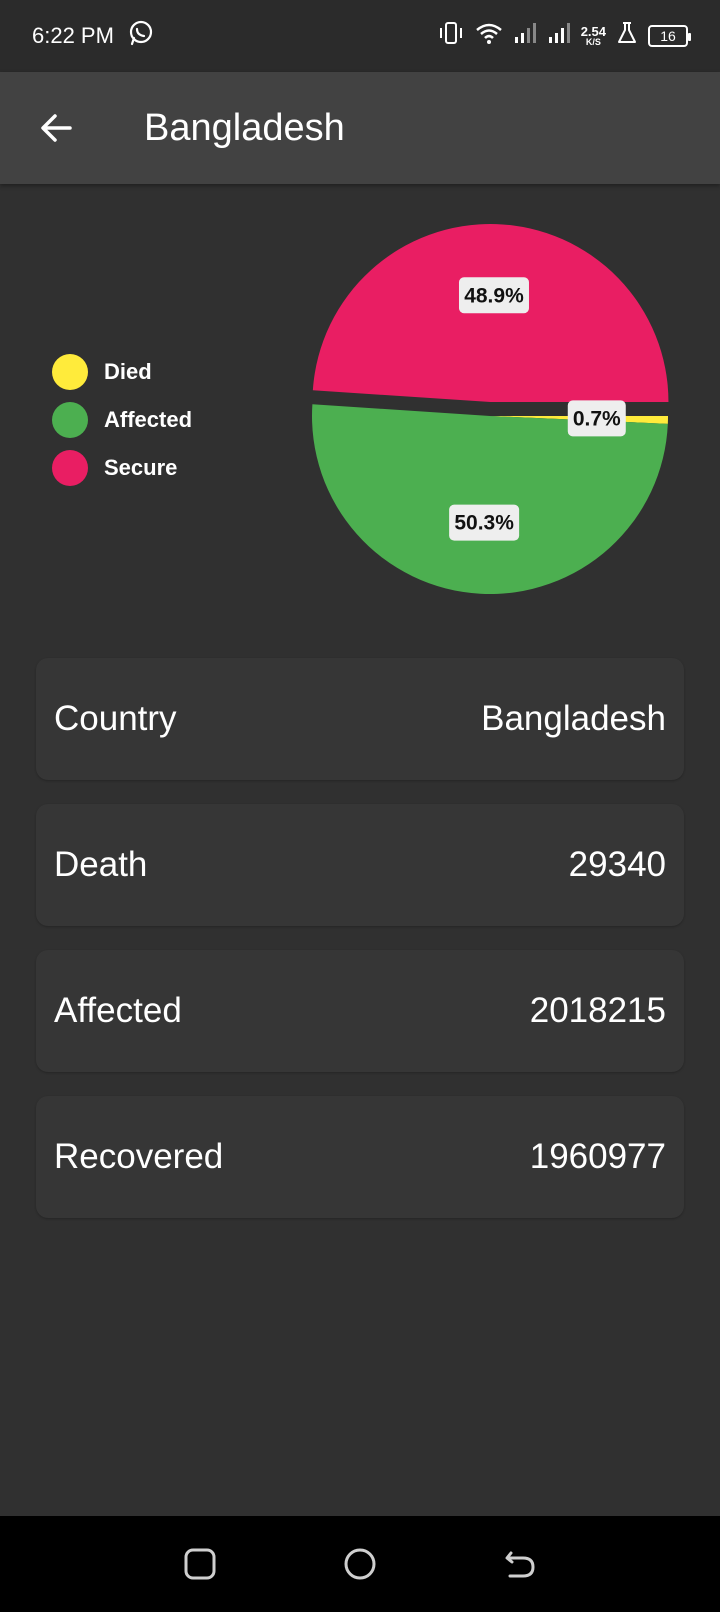 The width and height of the screenshot is (720, 1612). What do you see at coordinates (244, 127) in the screenshot?
I see `page-title: Bangladesh` at bounding box center [244, 127].